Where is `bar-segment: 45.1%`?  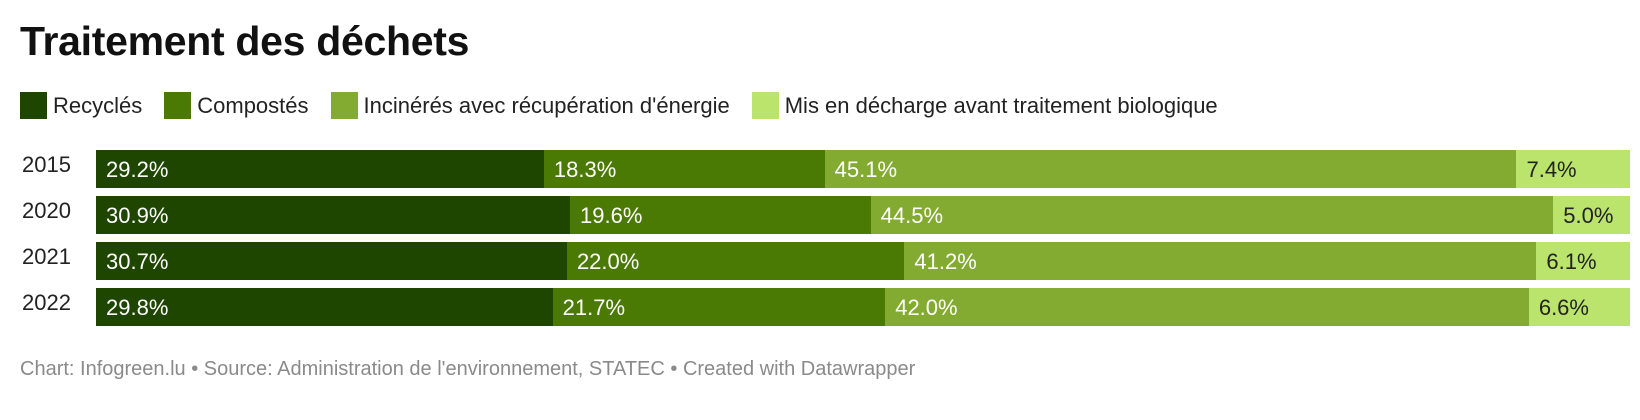
bar-segment: 45.1% is located at coordinates (1170, 169).